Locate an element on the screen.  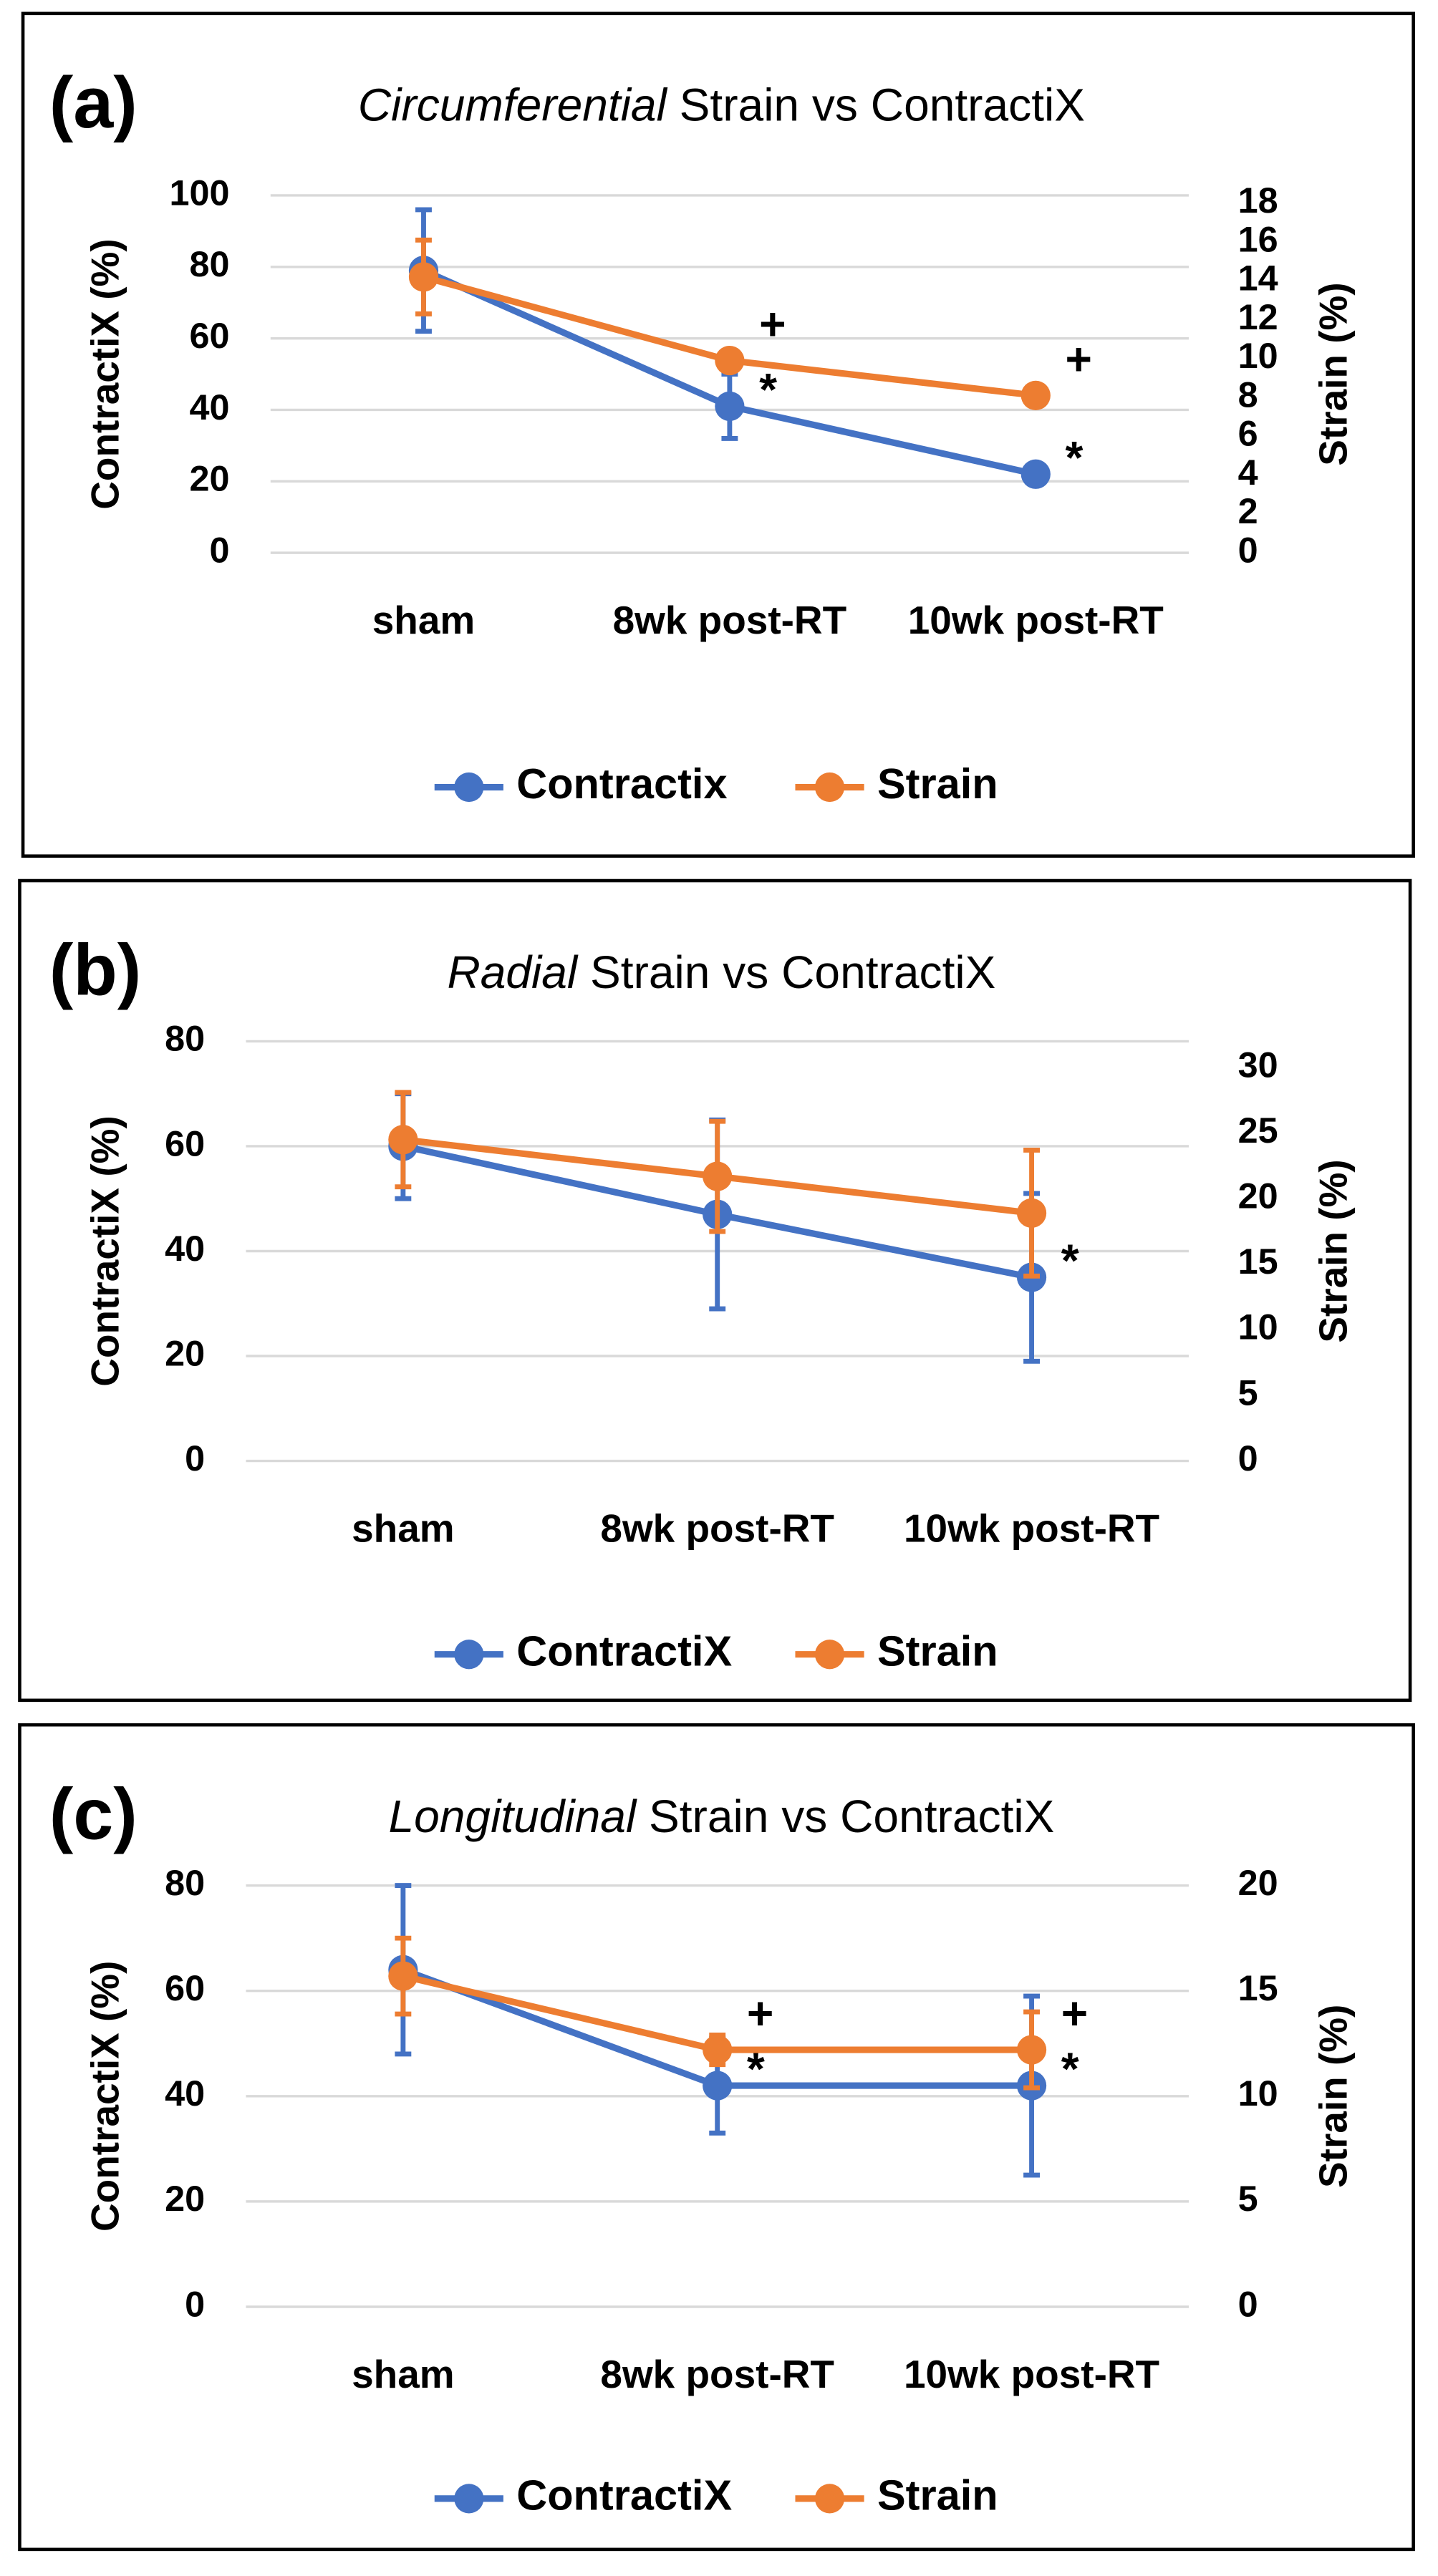
chart-title: Circumferential Strain vs ContractiX is located at coordinates (721, 105).